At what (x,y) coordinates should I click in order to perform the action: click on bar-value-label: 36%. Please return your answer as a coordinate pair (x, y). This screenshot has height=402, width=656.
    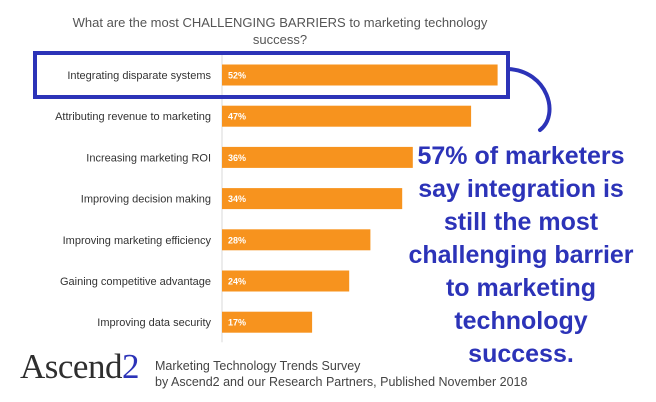
    Looking at the image, I should click on (237, 158).